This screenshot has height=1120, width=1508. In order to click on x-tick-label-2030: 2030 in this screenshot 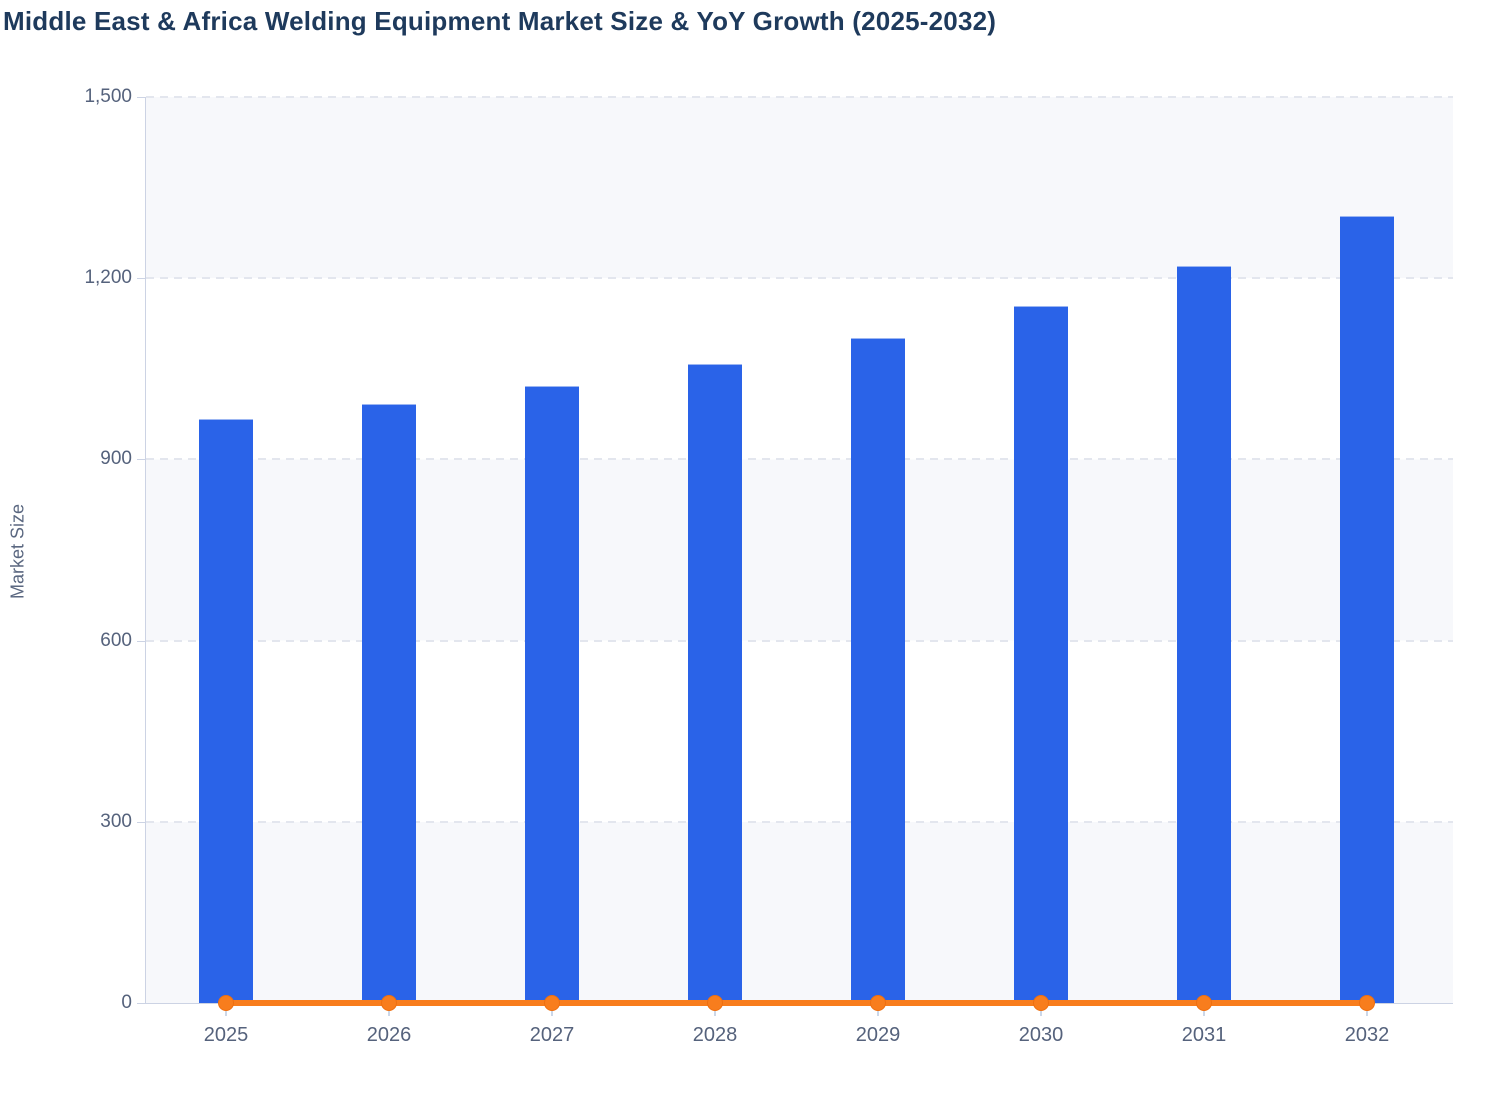, I will do `click(1041, 1035)`.